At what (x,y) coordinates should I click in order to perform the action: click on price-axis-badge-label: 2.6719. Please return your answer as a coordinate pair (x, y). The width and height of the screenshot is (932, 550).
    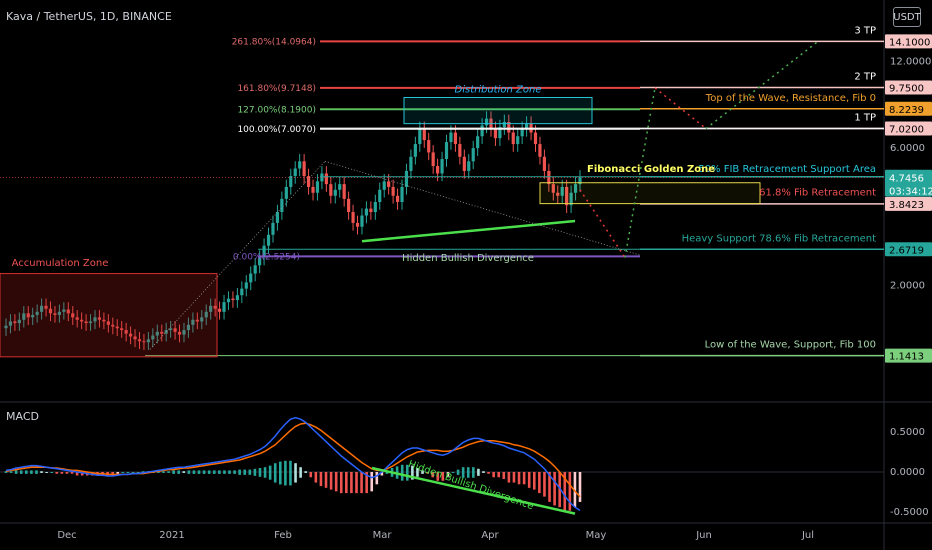
    Looking at the image, I should click on (906, 250).